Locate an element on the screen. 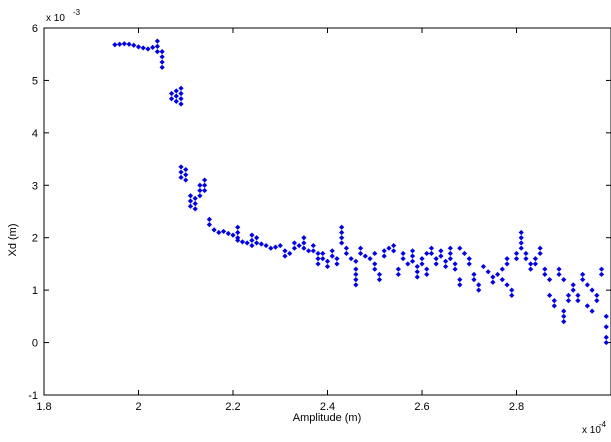 The width and height of the screenshot is (611, 442). y-tick-label: 5 is located at coordinates (35, 81).